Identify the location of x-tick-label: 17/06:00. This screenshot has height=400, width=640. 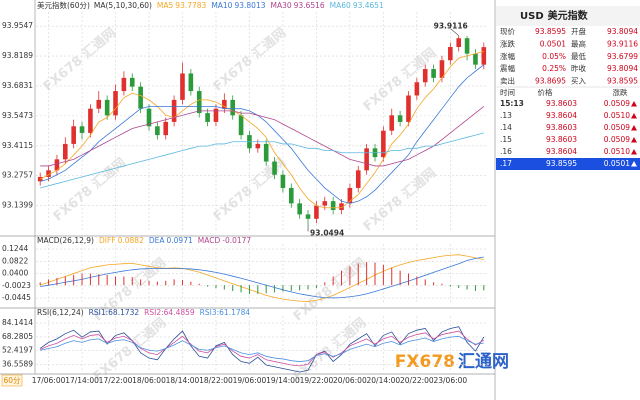
(49, 380).